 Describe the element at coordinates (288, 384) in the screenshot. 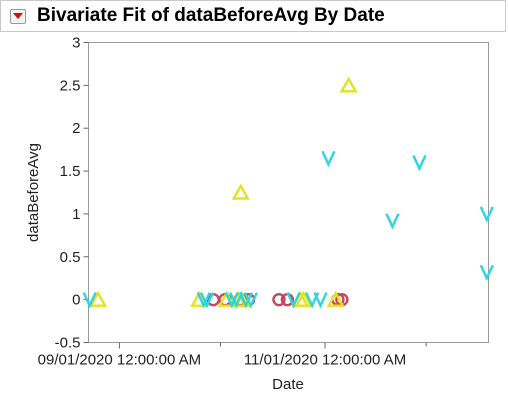

I see `x-axis-title: Date` at that location.